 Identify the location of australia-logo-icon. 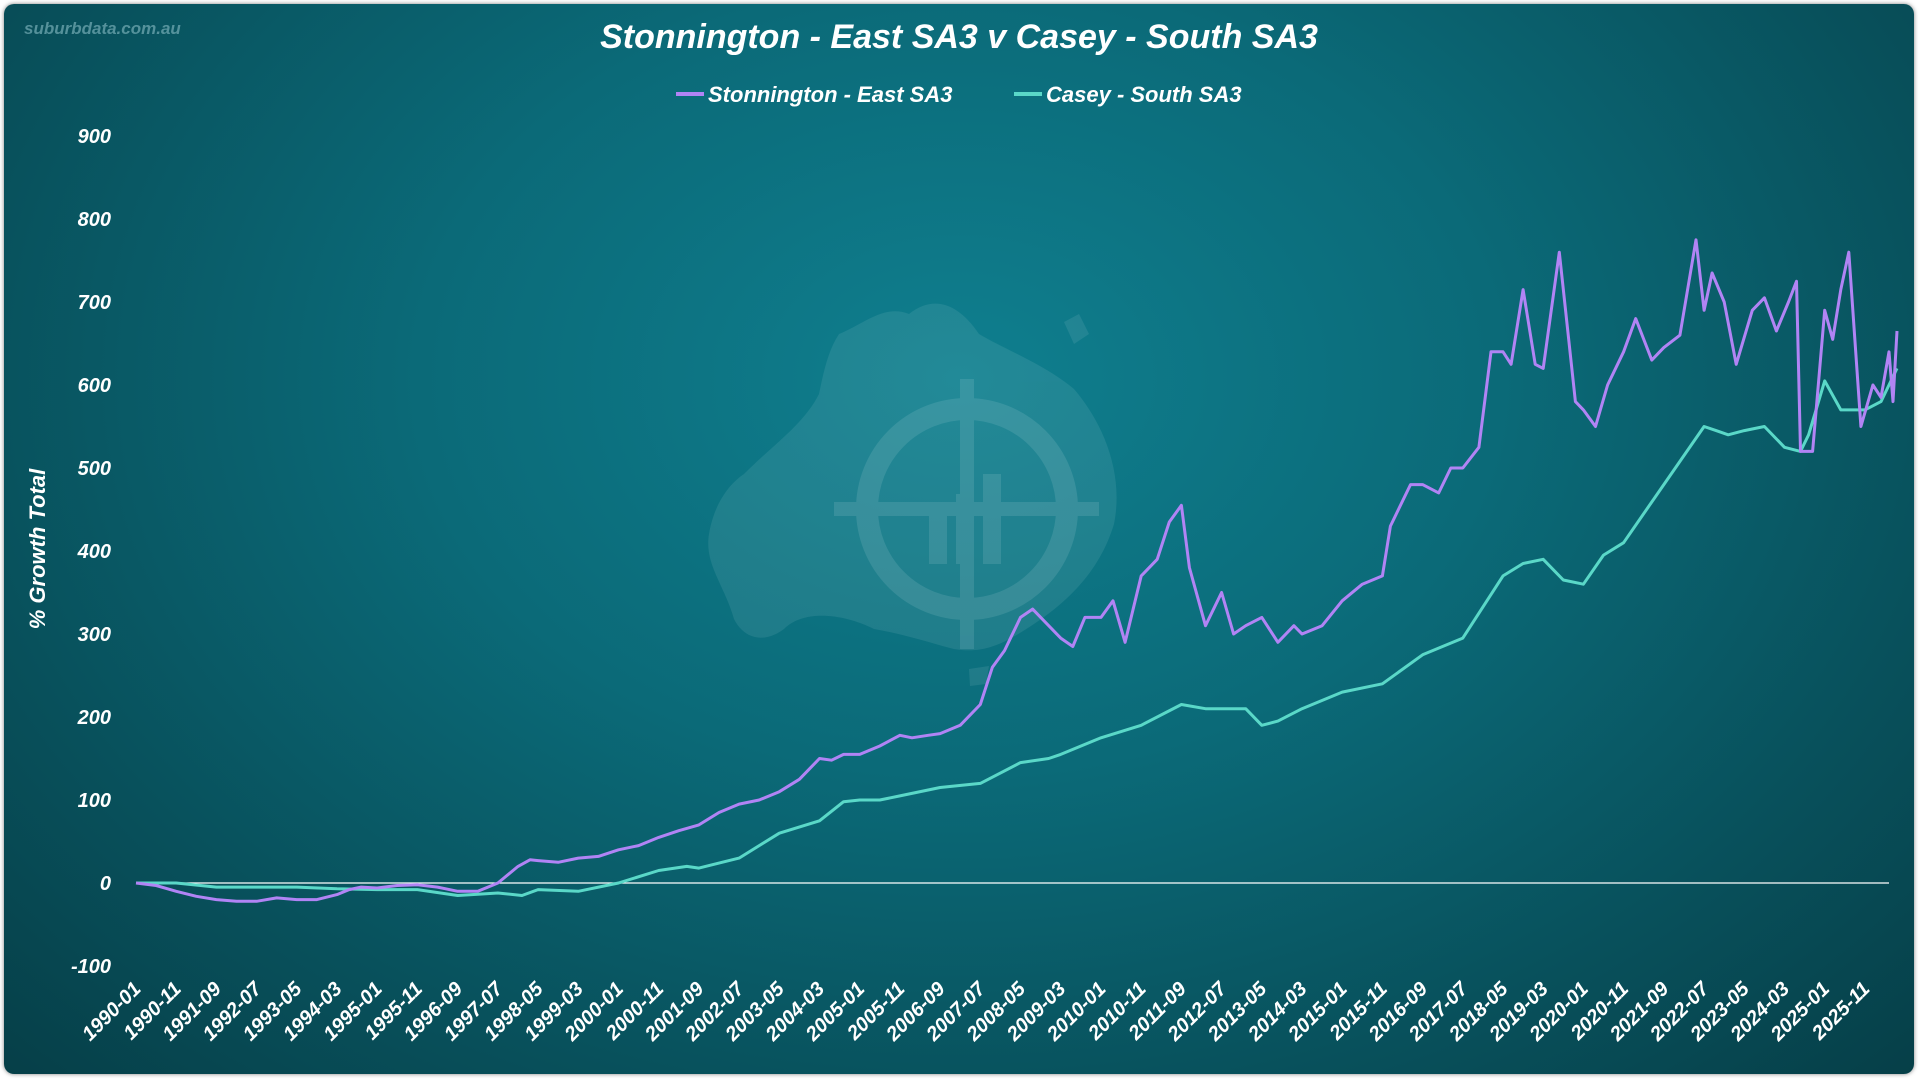
(912, 494).